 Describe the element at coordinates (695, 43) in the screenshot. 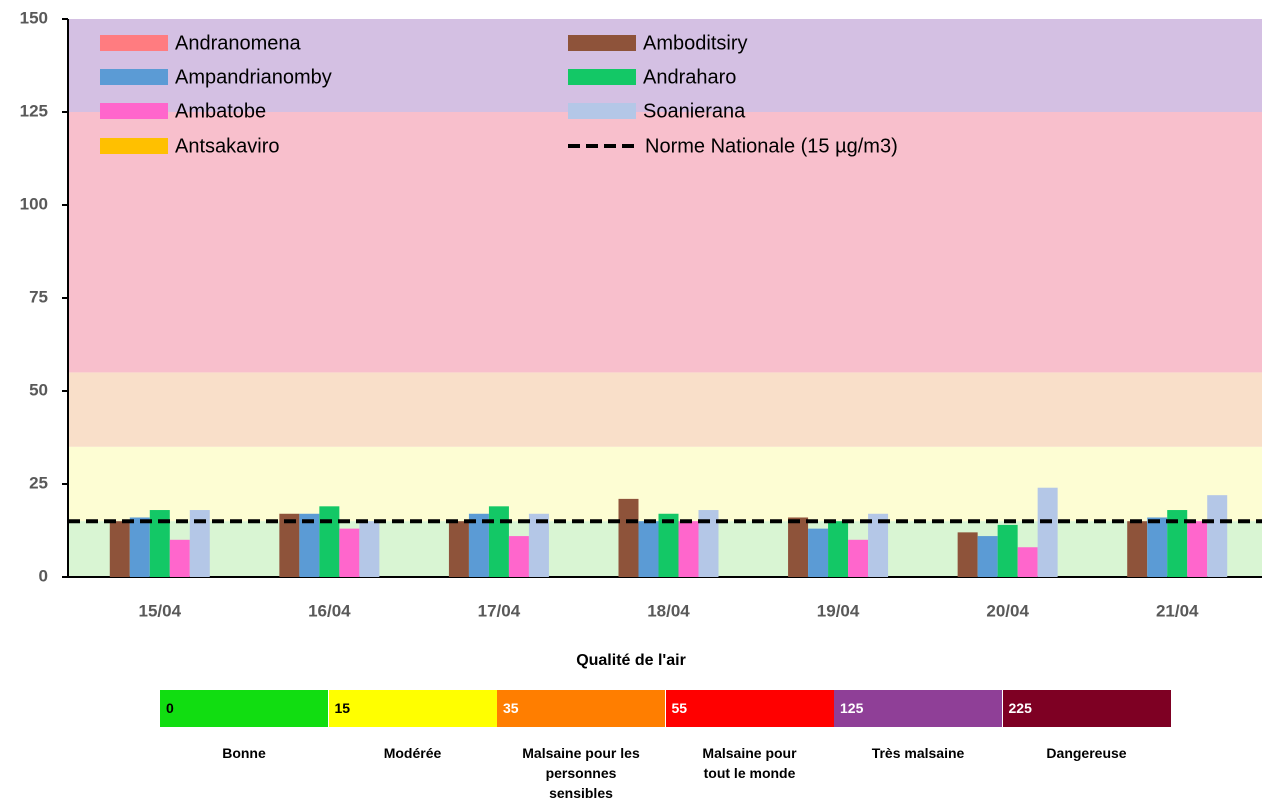

I see `legend-label: Amboditsiry` at that location.